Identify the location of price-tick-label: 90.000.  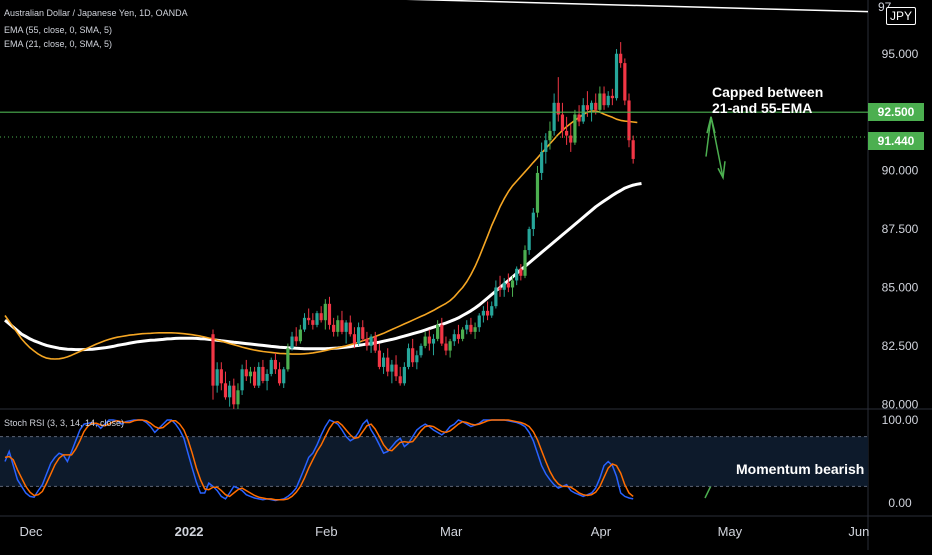
(900, 171).